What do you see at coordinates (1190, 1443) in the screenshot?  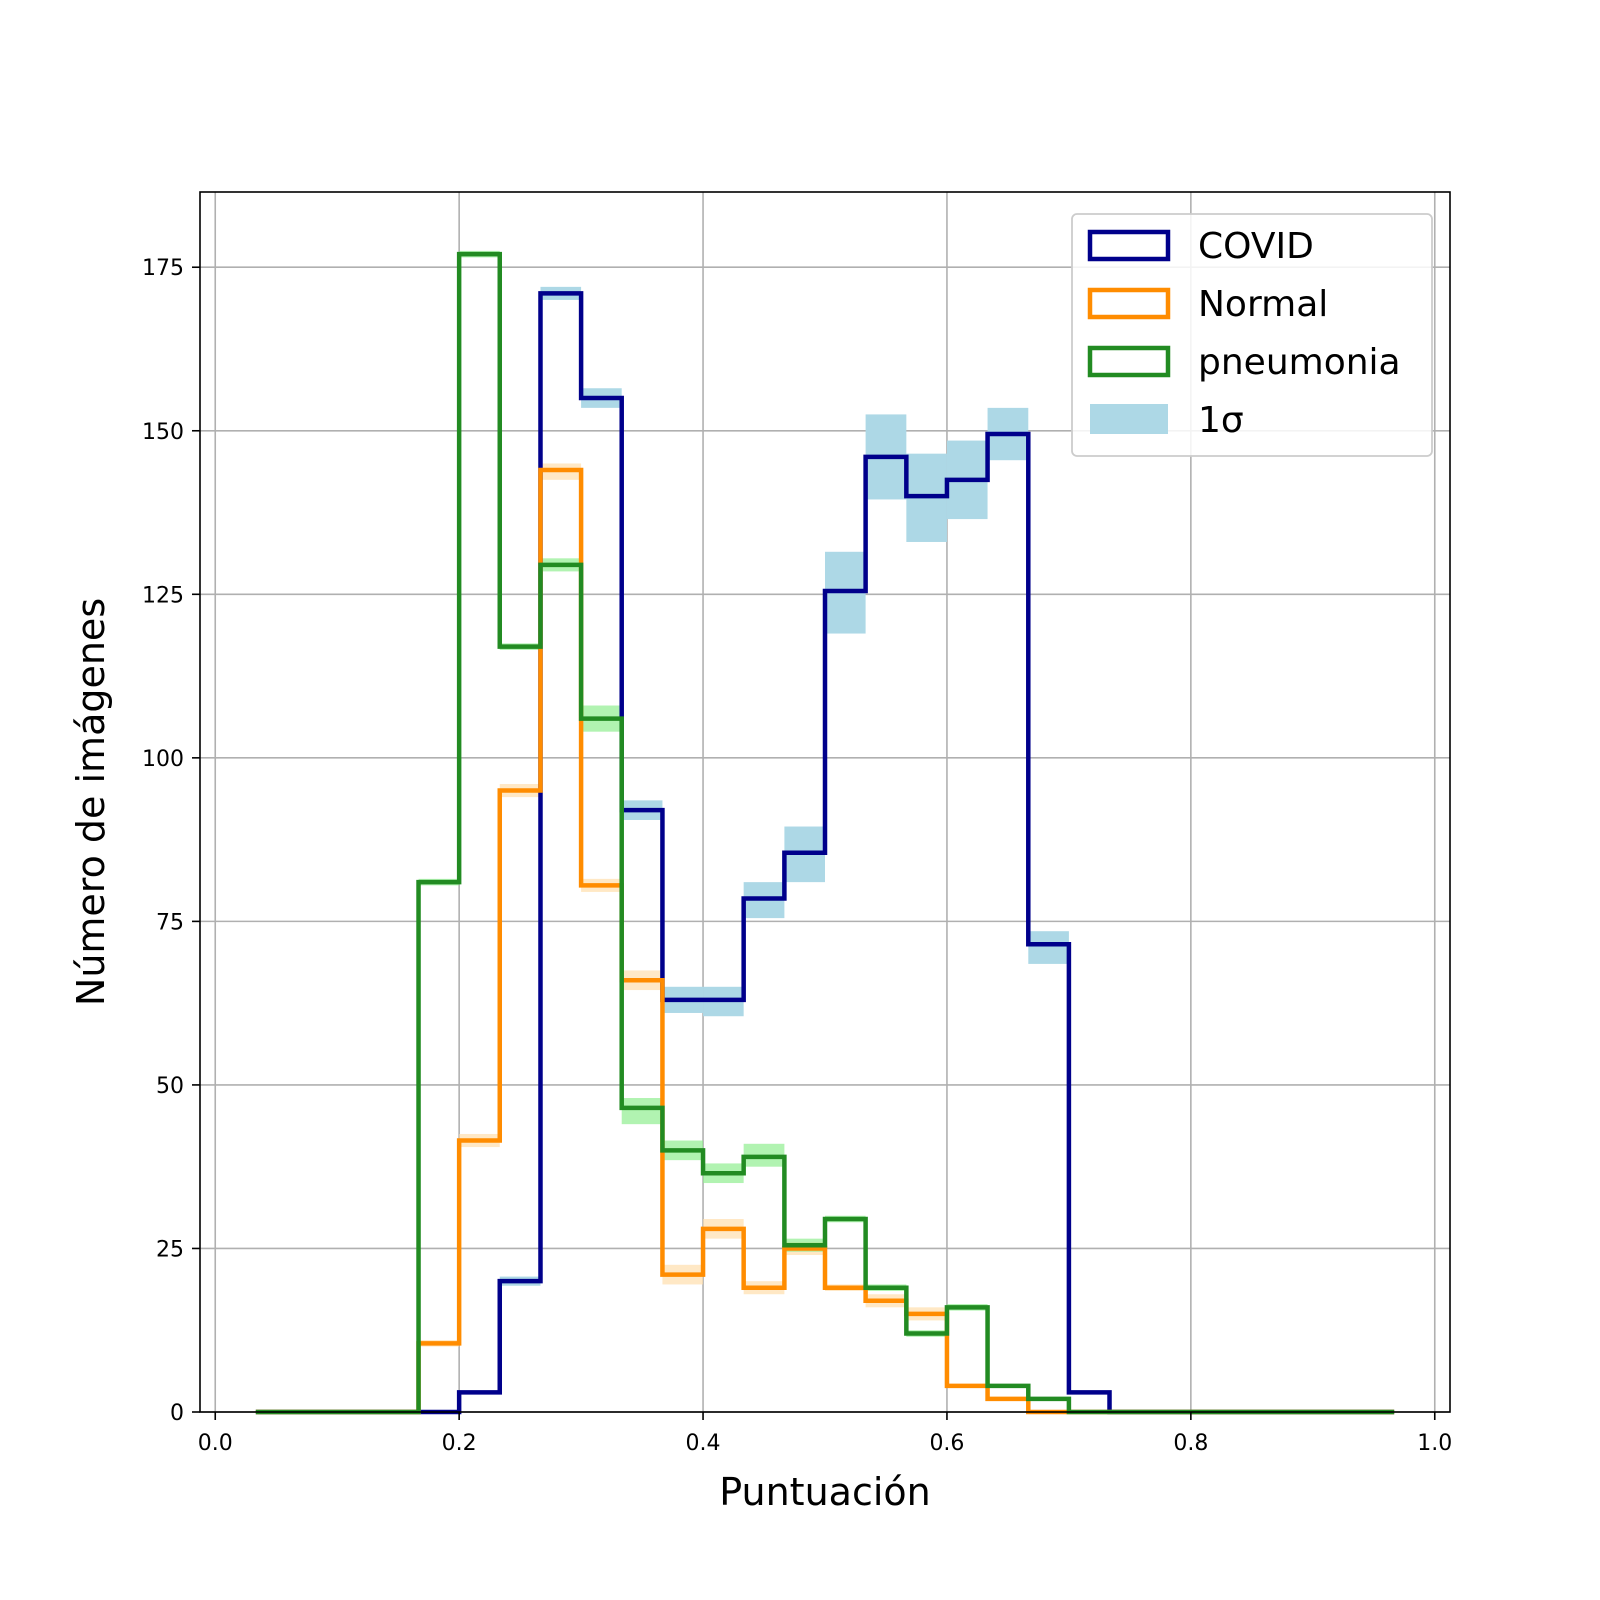 I see `x-tick-label: 0.8` at bounding box center [1190, 1443].